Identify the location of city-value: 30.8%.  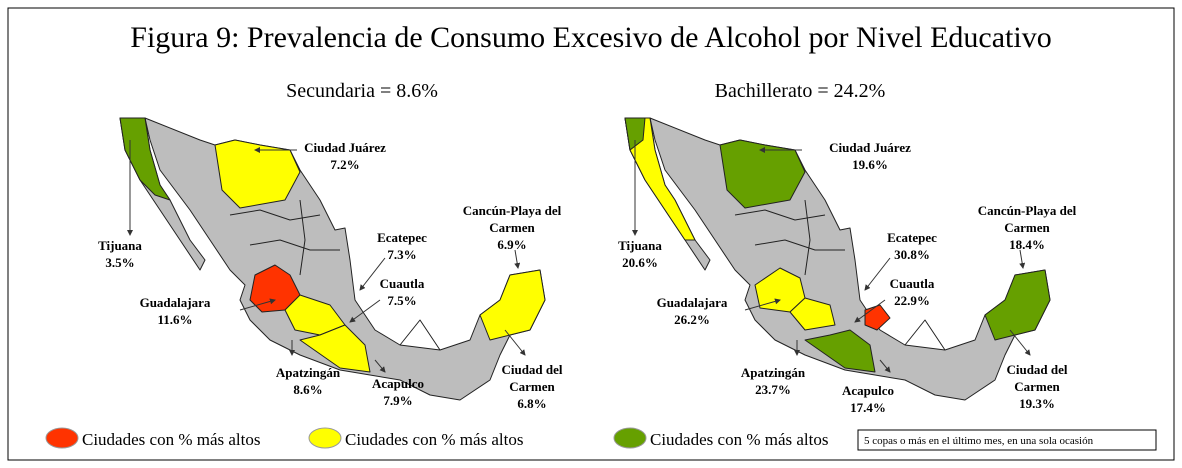
(912, 254).